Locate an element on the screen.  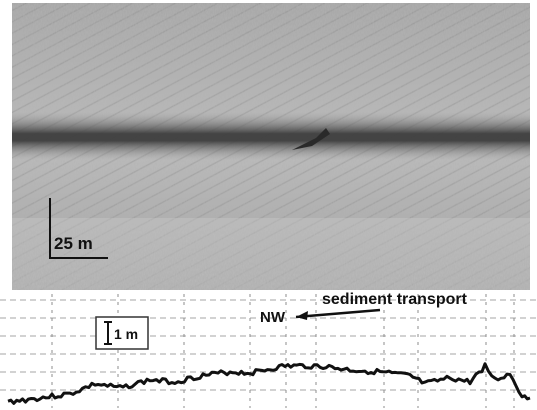
seabed-profile-line is located at coordinates (269, 383).